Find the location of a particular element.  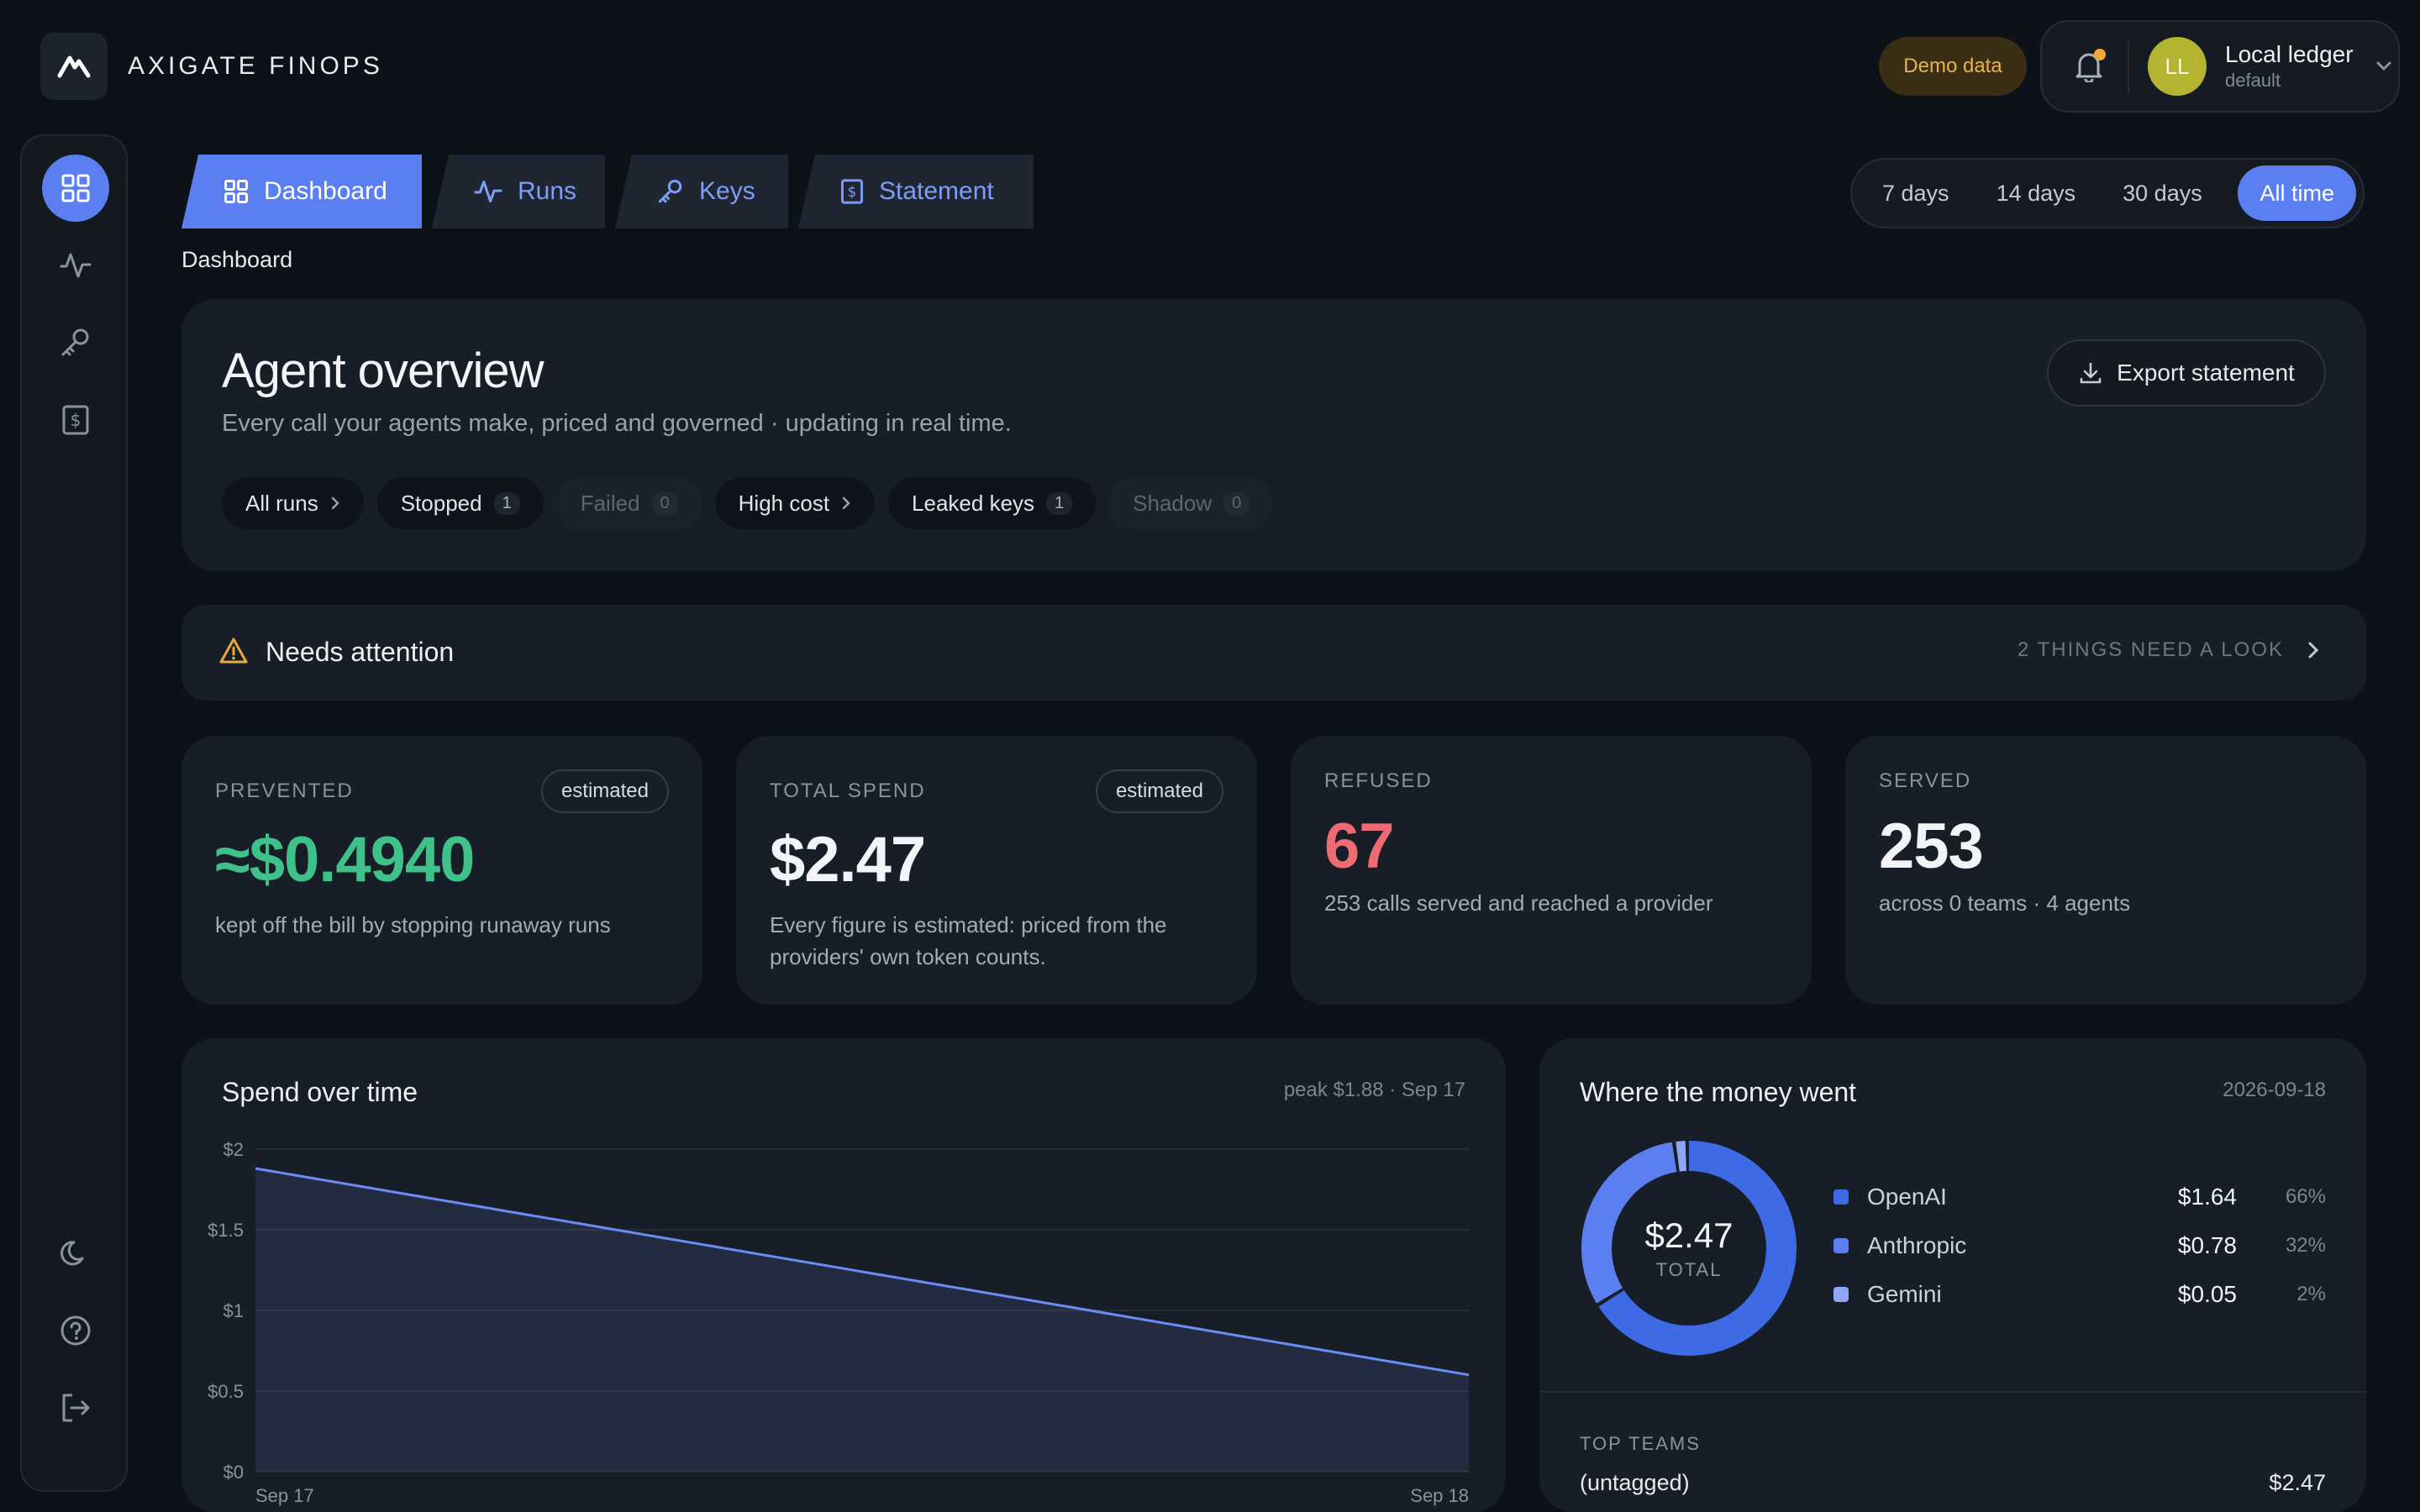

y-tick-label: $2 is located at coordinates (234, 1149).